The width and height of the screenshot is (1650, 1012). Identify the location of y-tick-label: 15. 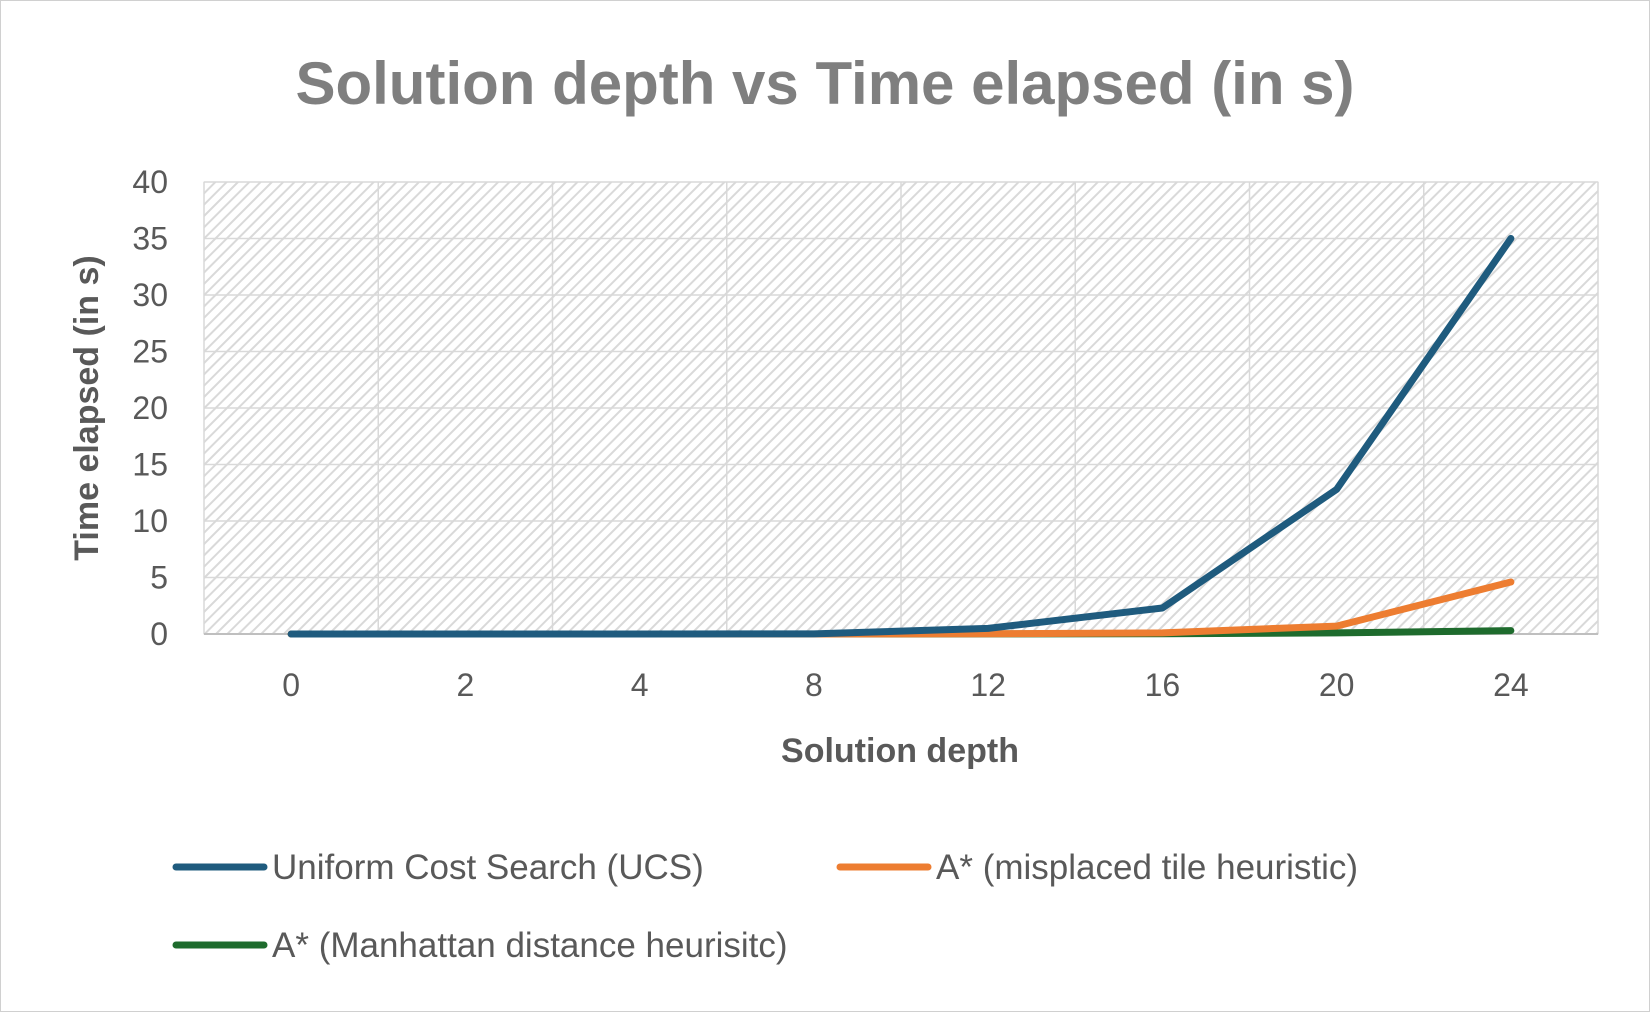
(150, 465).